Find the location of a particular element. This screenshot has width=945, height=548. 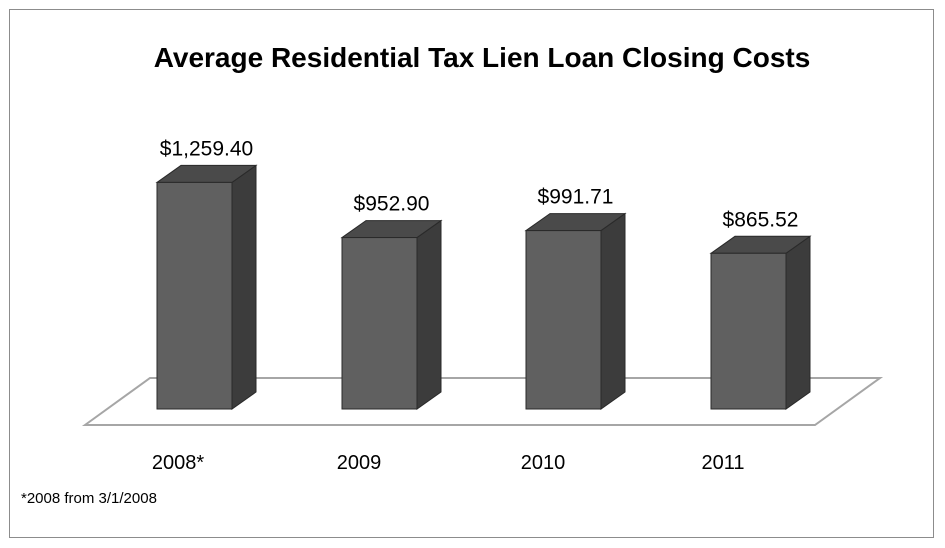

data-label: $991.71 is located at coordinates (576, 197).